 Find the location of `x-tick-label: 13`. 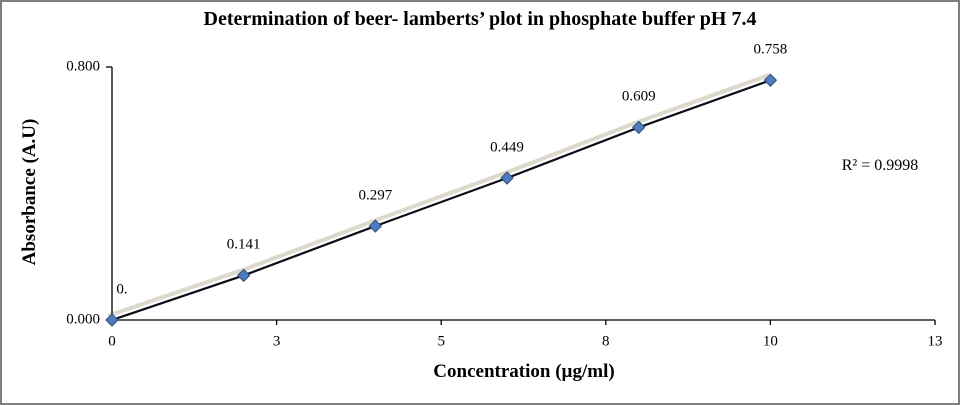

x-tick-label: 13 is located at coordinates (935, 341).